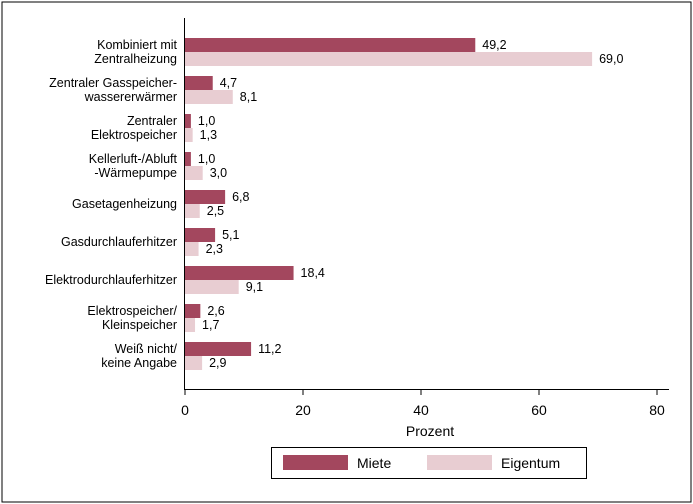 This screenshot has height=504, width=693. What do you see at coordinates (130, 97) in the screenshot?
I see `category-label: wassererwärmer` at bounding box center [130, 97].